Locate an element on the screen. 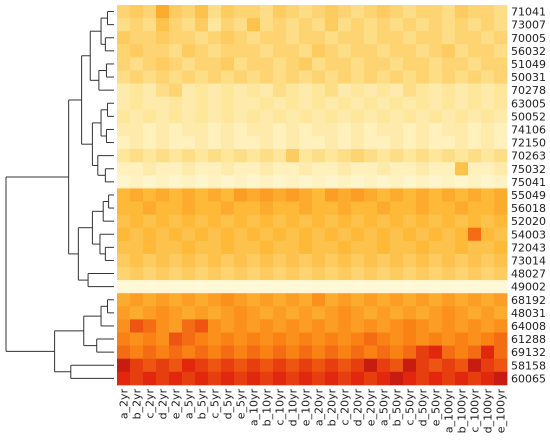  row-label: 70005 is located at coordinates (528, 38).